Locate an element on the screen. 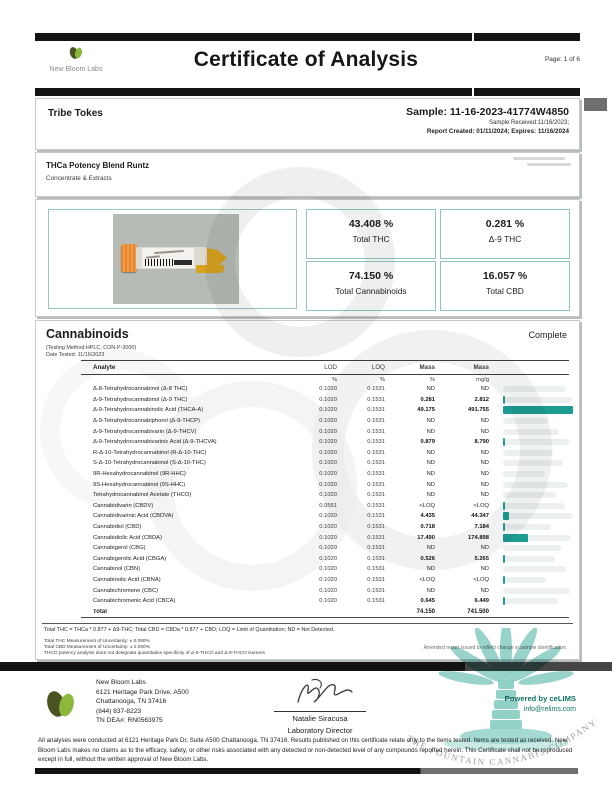 This screenshot has height=792, width=612. result-box-d9-thc: 0.281 % Δ-9 THC is located at coordinates (505, 234).